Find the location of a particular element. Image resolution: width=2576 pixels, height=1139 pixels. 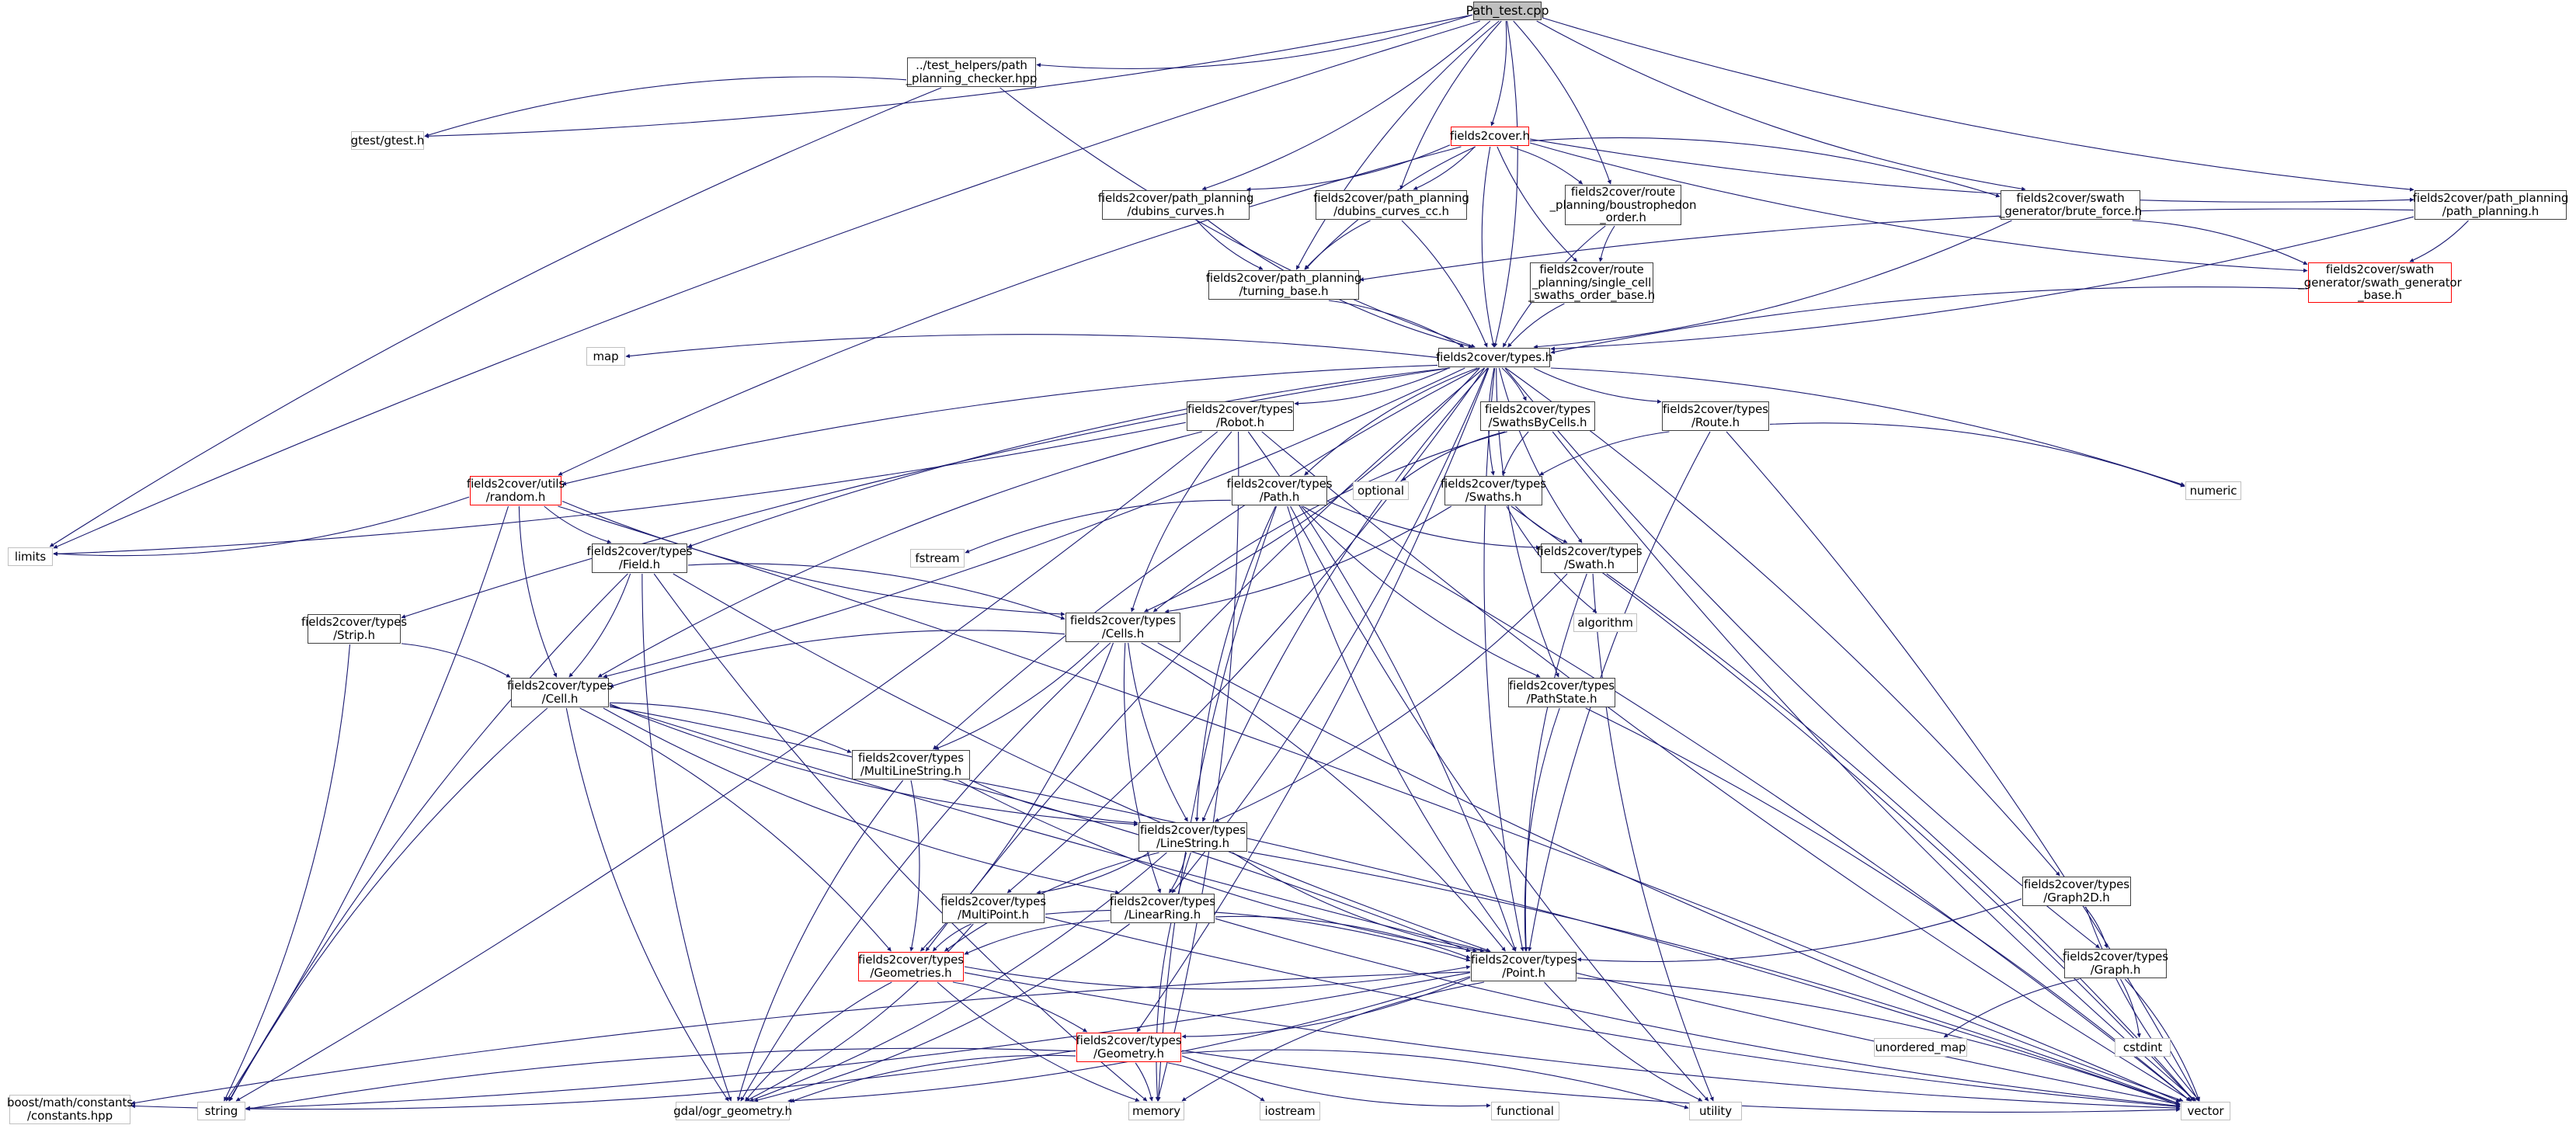

graph-edge-linearring-to-vector is located at coordinates (1698, 1013).